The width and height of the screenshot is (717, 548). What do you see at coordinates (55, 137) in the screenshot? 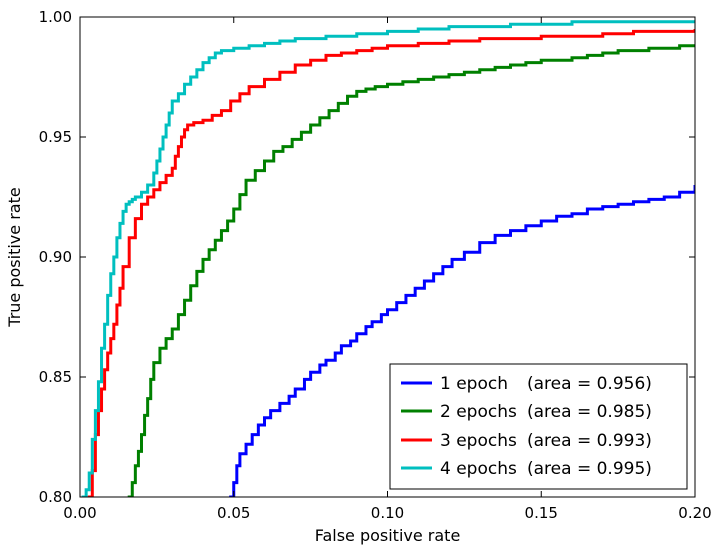
I see `y-tick-label: 0.95` at bounding box center [55, 137].